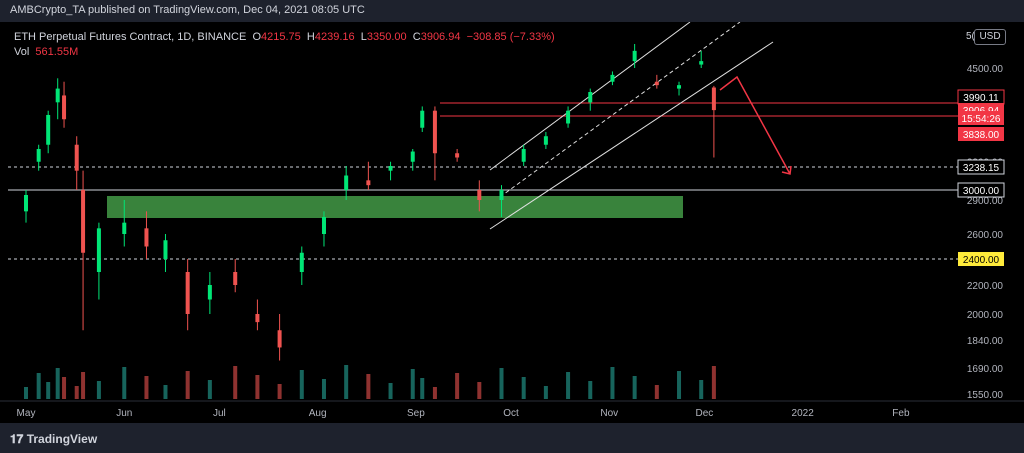  Describe the element at coordinates (512, 409) in the screenshot. I see `time-axis: May Jun Jul Aug Sep Oct Nov Dec 2022 Feb` at that location.